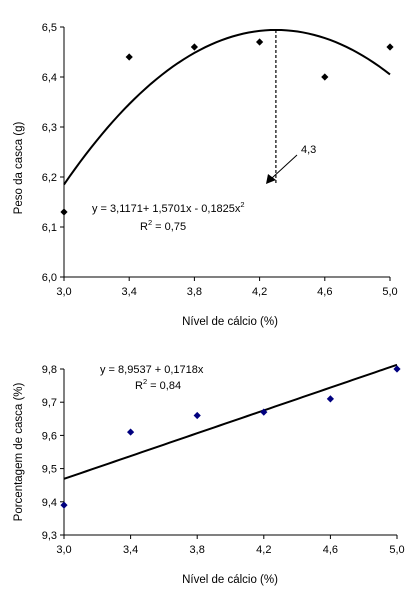 The width and height of the screenshot is (418, 596). Describe the element at coordinates (49, 436) in the screenshot. I see `y-tick-label: 9,6` at that location.